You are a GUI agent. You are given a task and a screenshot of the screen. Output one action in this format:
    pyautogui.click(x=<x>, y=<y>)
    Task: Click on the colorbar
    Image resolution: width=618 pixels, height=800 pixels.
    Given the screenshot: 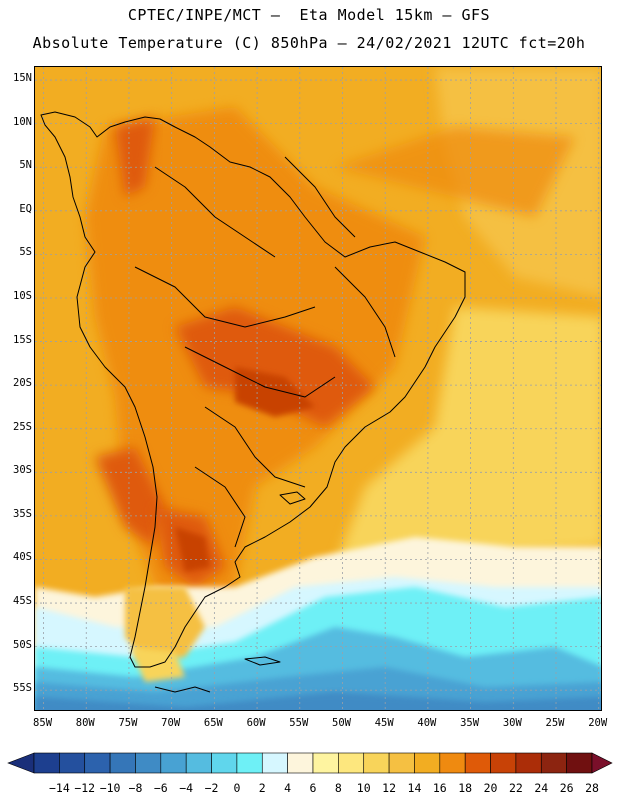 What is the action you would take?
    pyautogui.click(x=310, y=763)
    